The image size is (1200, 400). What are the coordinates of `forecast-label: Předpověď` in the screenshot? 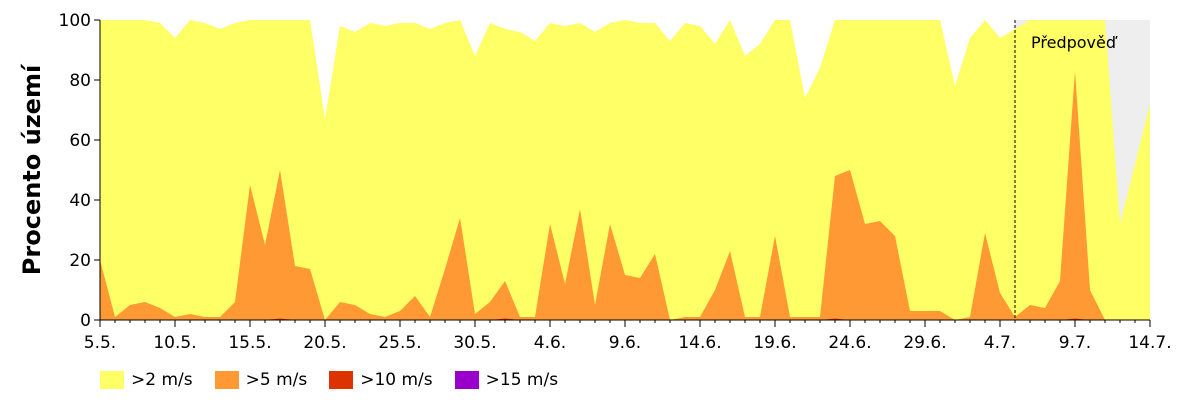 It's located at (1074, 42).